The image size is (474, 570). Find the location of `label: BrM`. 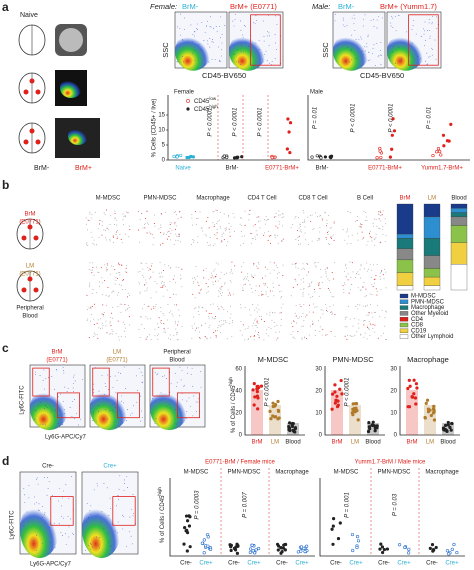

label: BrM is located at coordinates (57, 353).